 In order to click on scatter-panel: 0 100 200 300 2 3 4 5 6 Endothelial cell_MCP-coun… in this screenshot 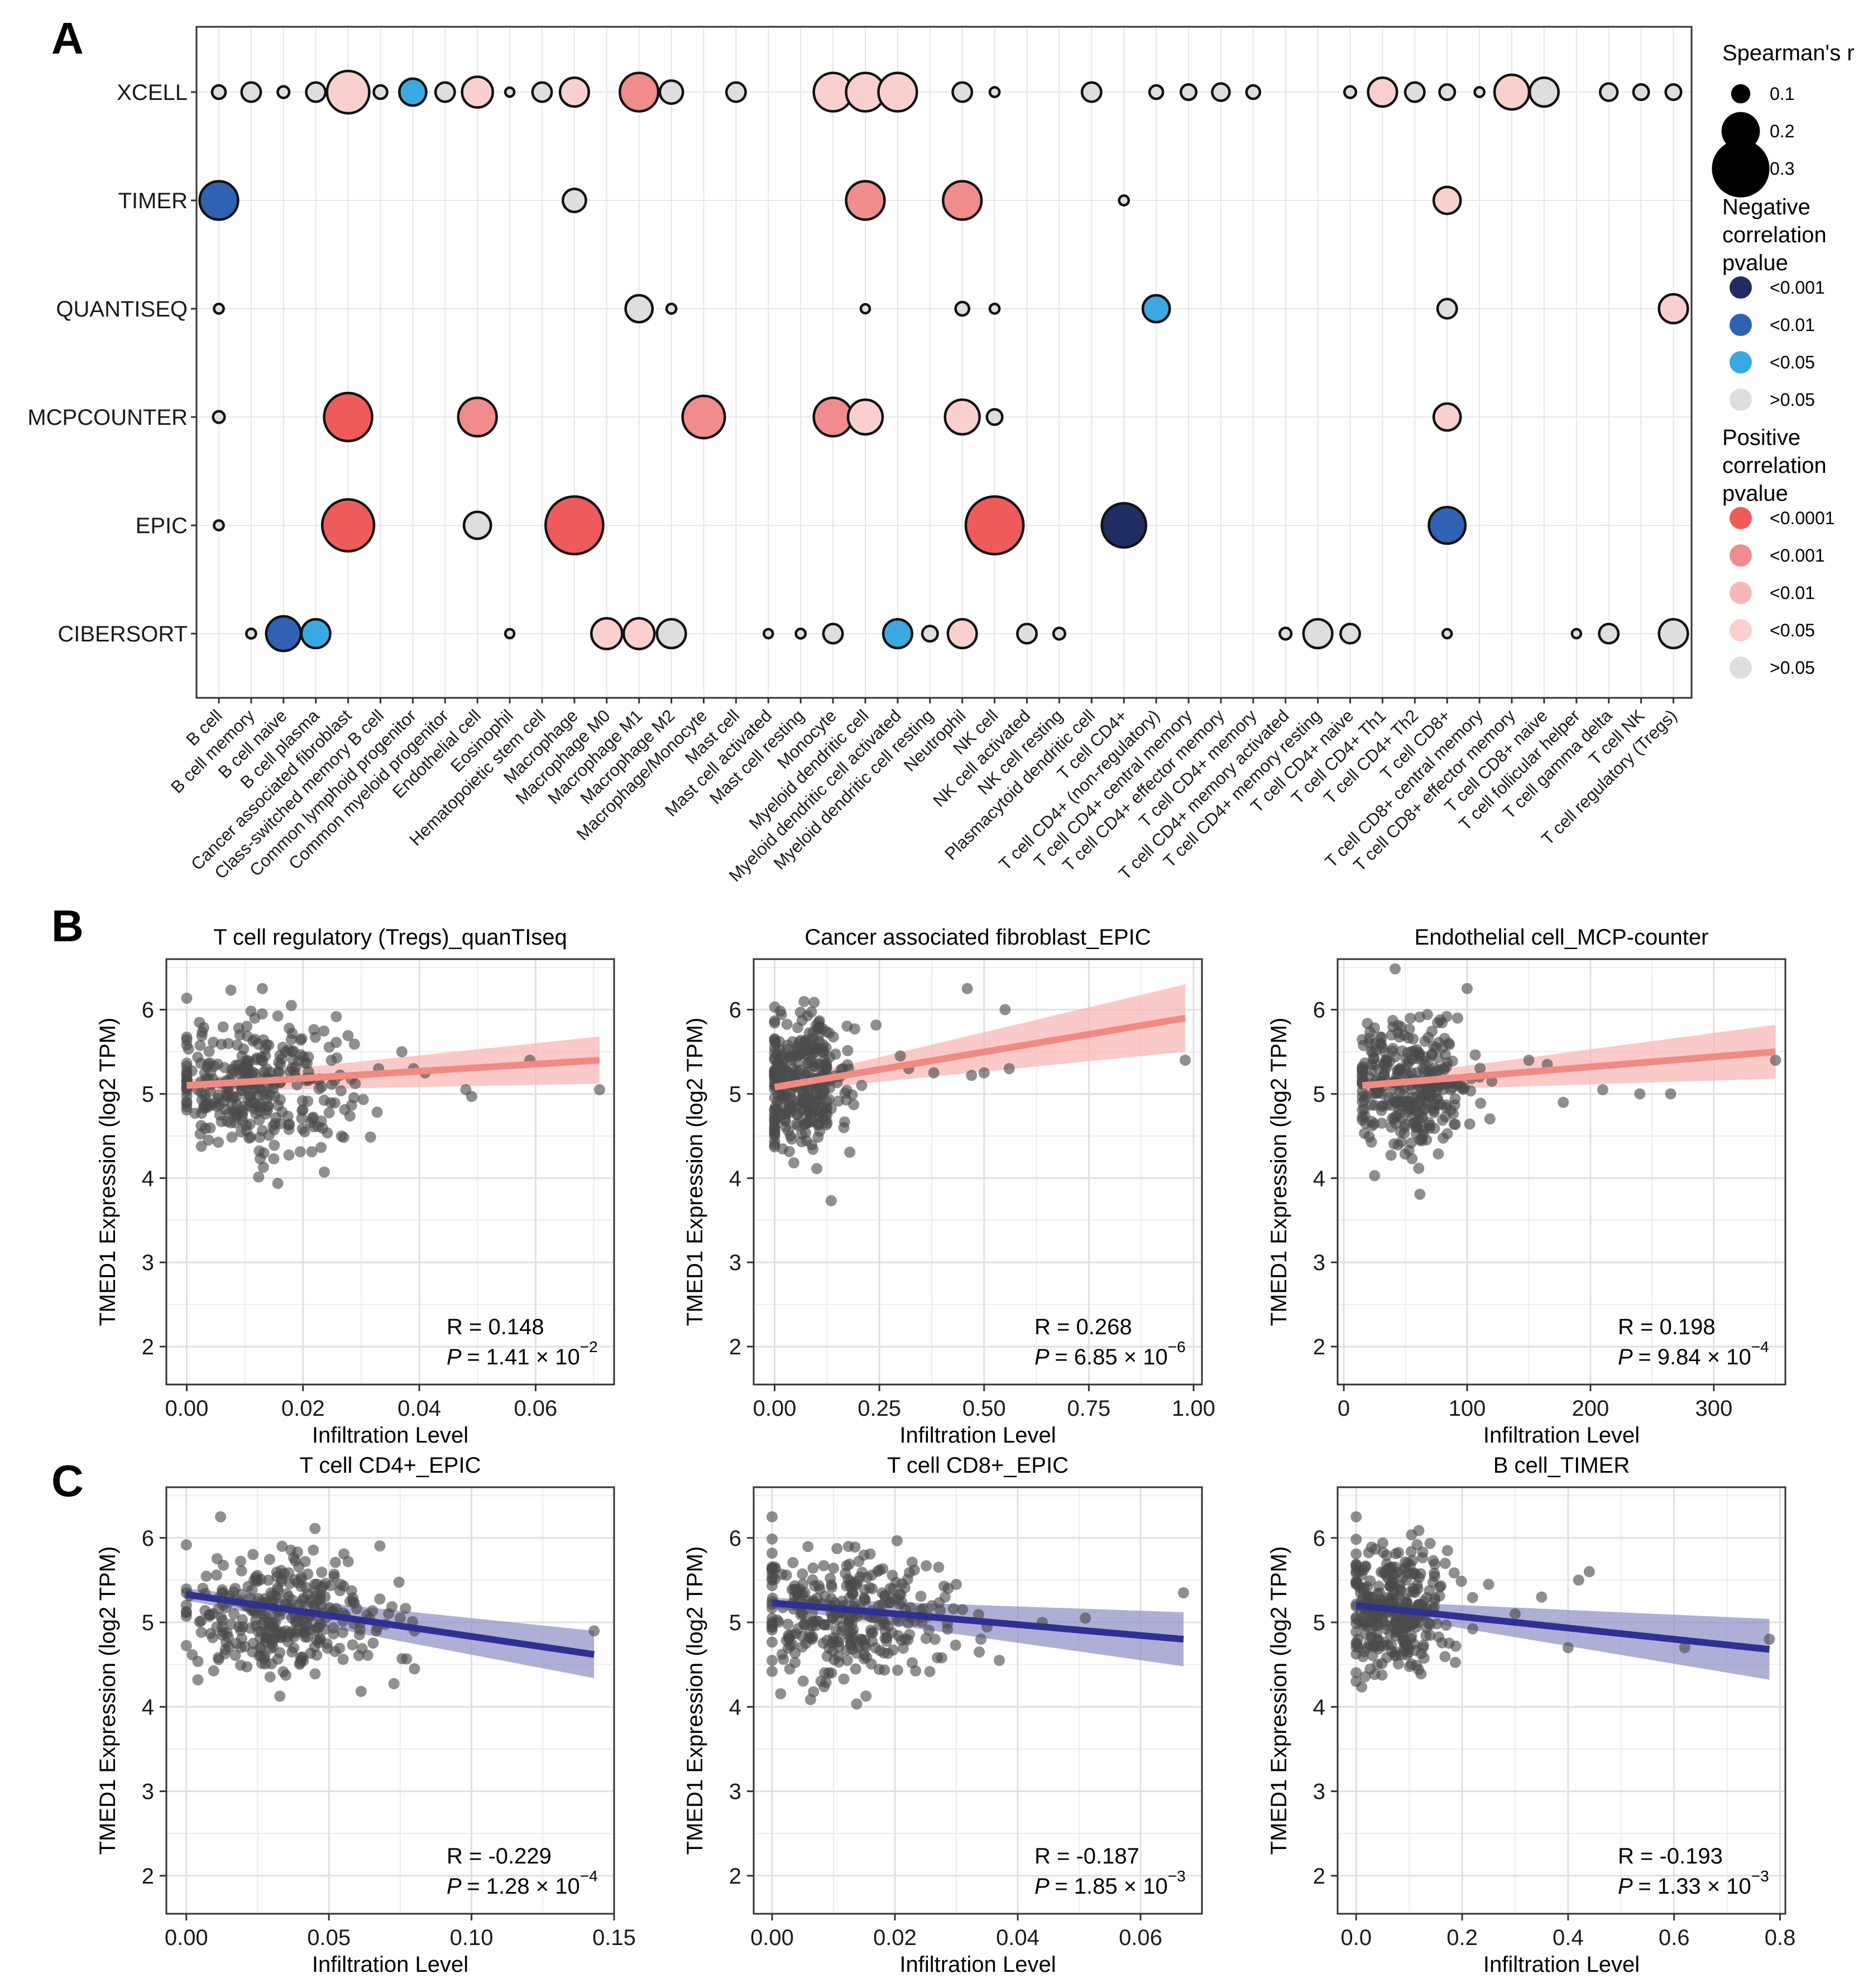, I will do `click(1526, 1186)`.